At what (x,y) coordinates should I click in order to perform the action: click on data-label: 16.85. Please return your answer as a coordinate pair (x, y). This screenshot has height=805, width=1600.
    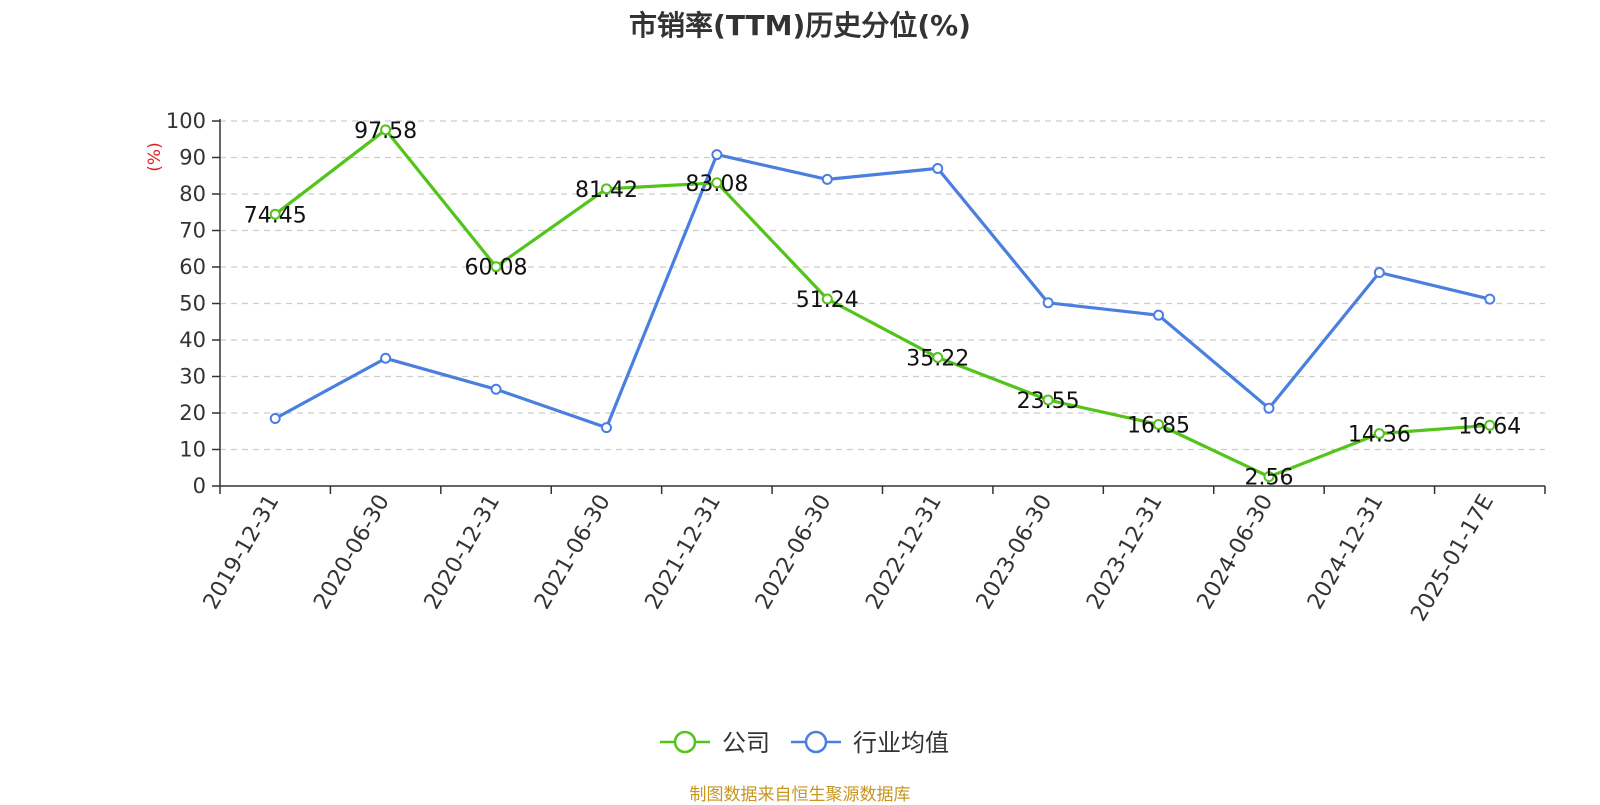
    Looking at the image, I should click on (1158, 425).